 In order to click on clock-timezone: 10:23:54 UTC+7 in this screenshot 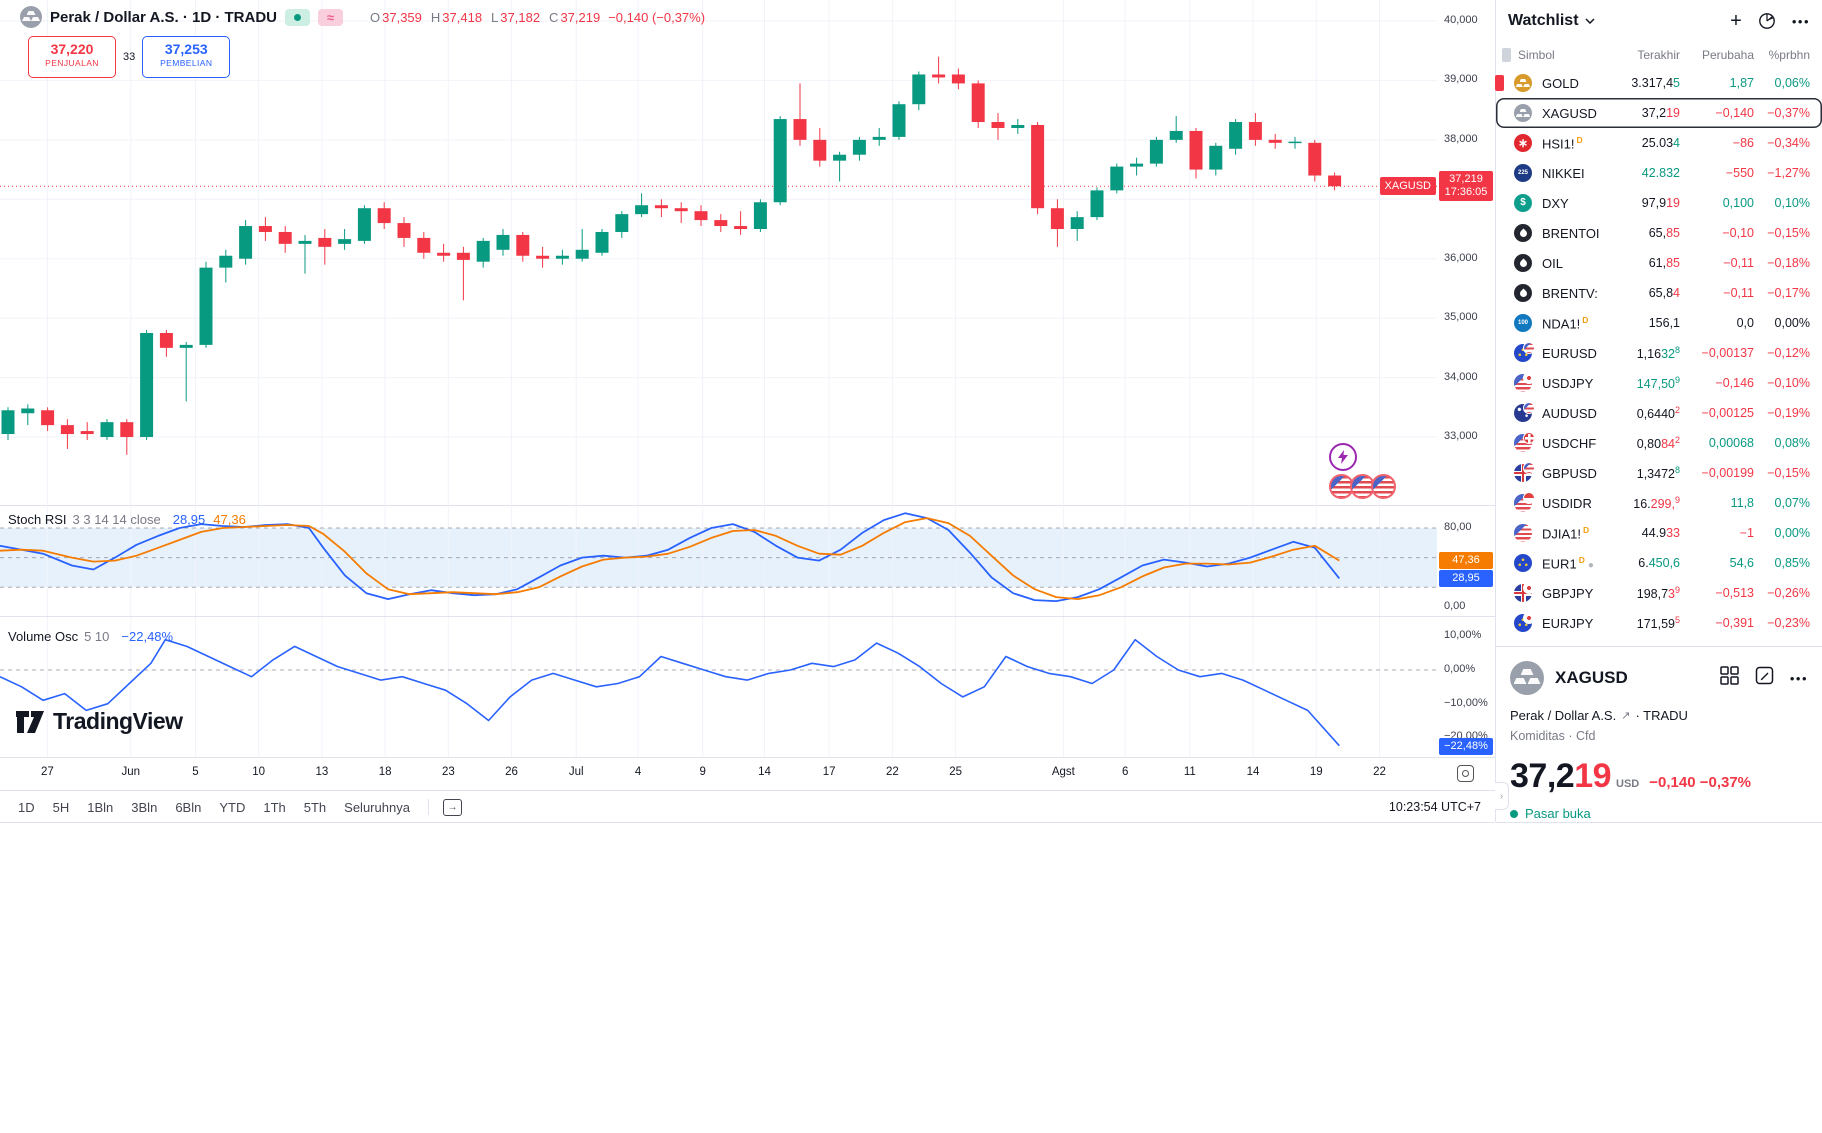, I will do `click(1434, 807)`.